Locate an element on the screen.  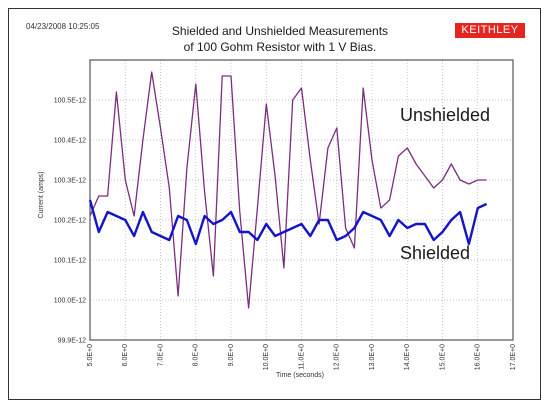
x-tick-label: 7.0E+0 is located at coordinates (160, 355).